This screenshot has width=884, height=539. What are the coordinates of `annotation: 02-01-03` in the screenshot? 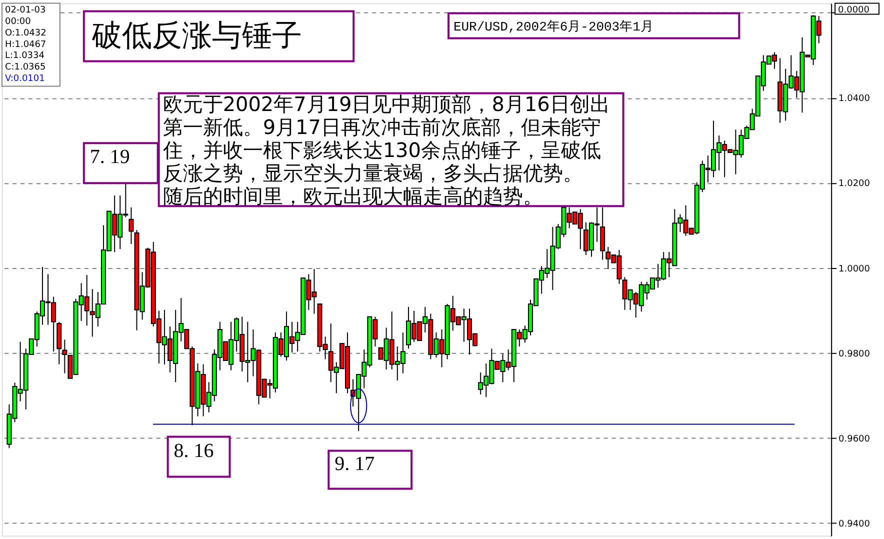 It's located at (25, 10).